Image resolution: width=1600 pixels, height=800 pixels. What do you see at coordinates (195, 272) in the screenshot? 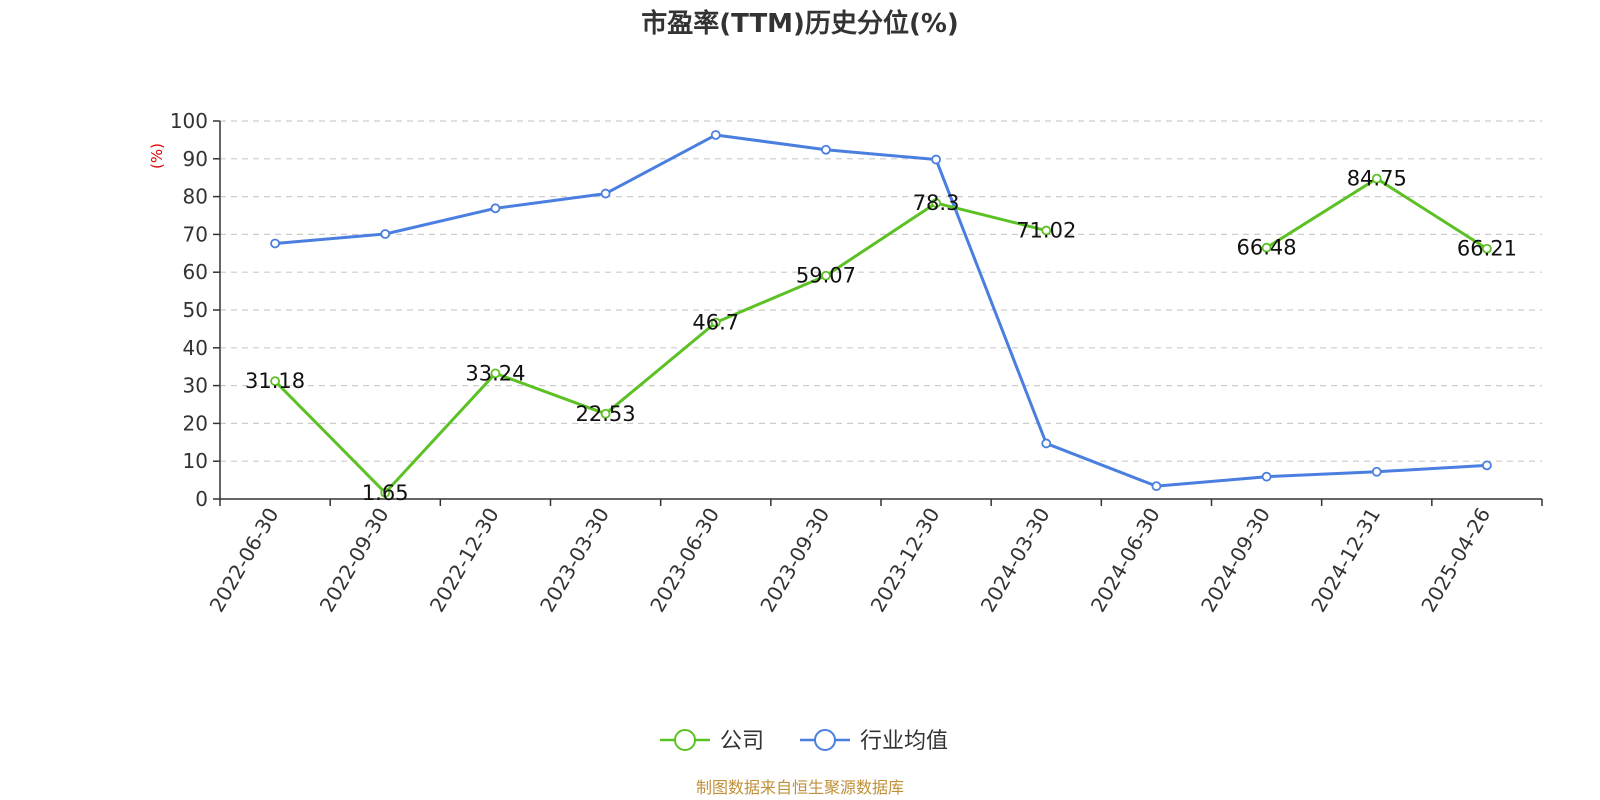
I see `y-tick-label: 60` at bounding box center [195, 272].